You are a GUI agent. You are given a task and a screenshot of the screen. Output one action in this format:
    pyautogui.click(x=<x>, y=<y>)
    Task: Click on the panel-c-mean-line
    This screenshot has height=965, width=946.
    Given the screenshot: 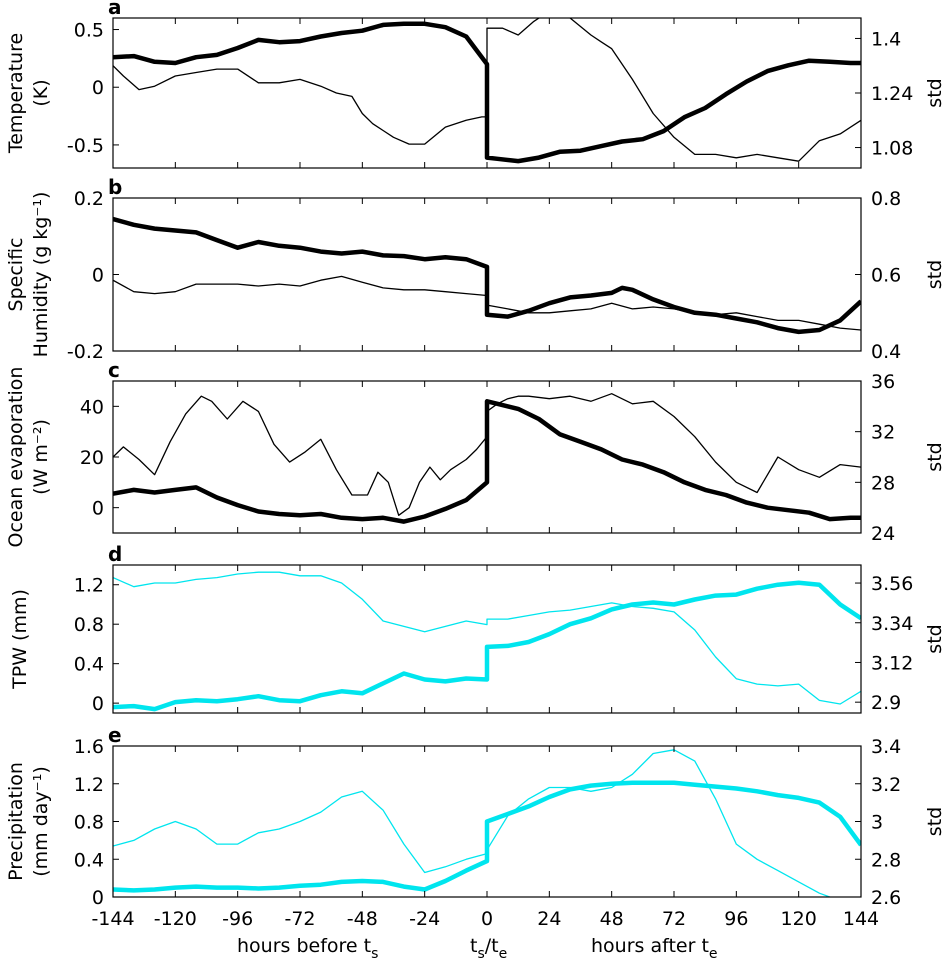 What is the action you would take?
    pyautogui.click(x=487, y=461)
    